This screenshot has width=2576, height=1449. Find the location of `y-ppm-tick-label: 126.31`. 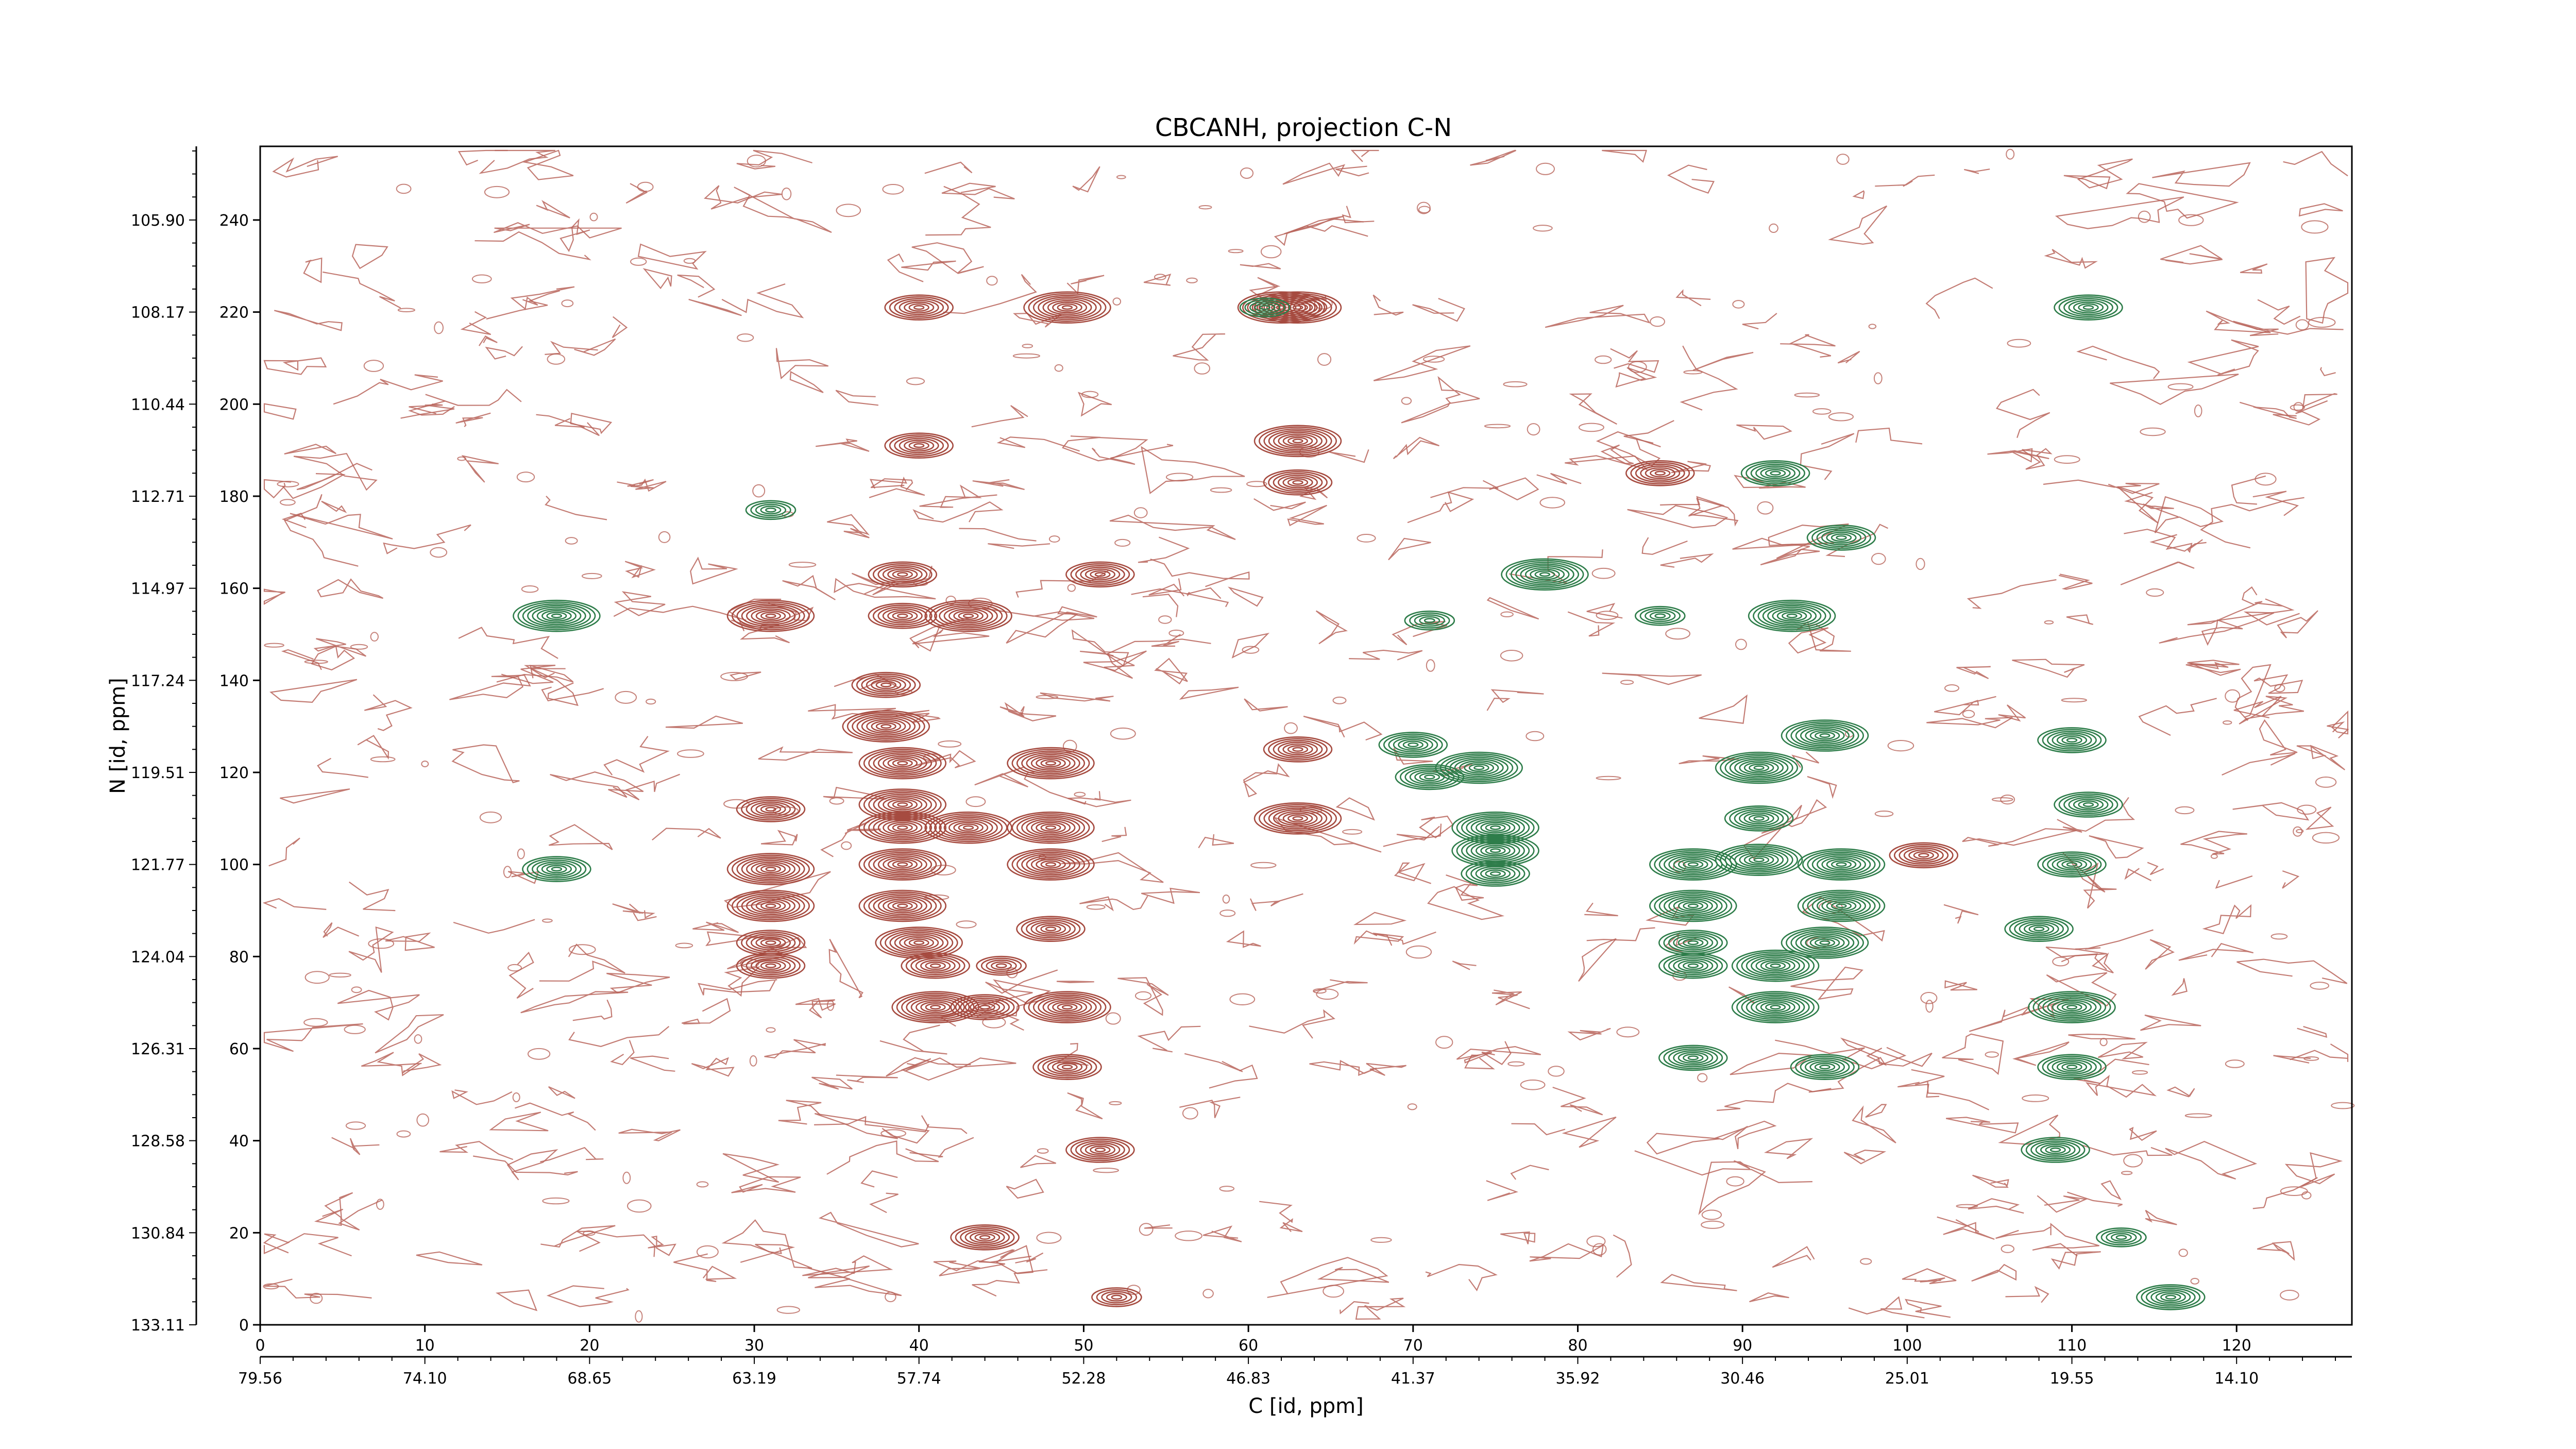

y-ppm-tick-label: 126.31 is located at coordinates (158, 1049).